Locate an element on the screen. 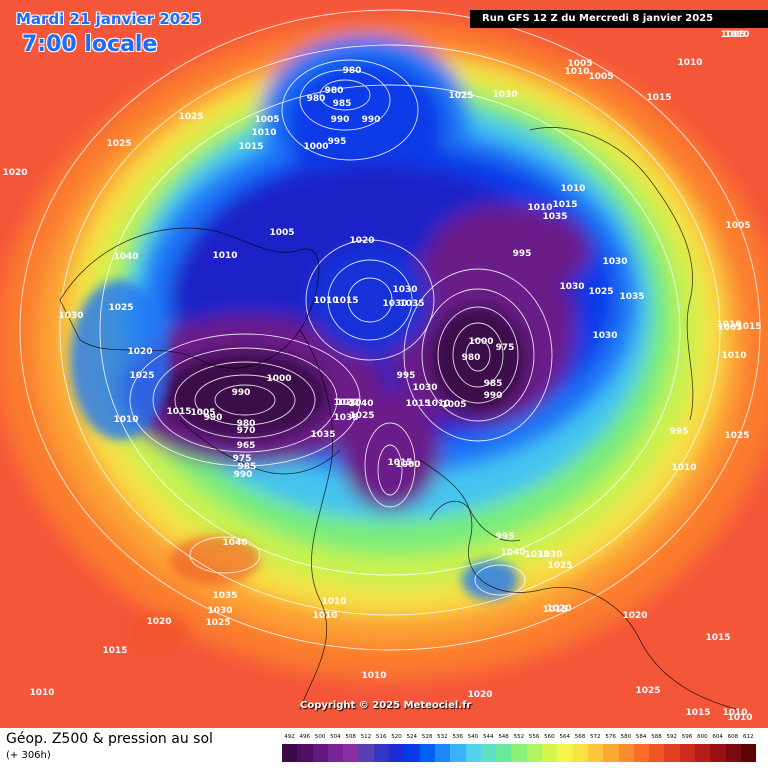  scale-tick-label: 556 is located at coordinates (534, 737).